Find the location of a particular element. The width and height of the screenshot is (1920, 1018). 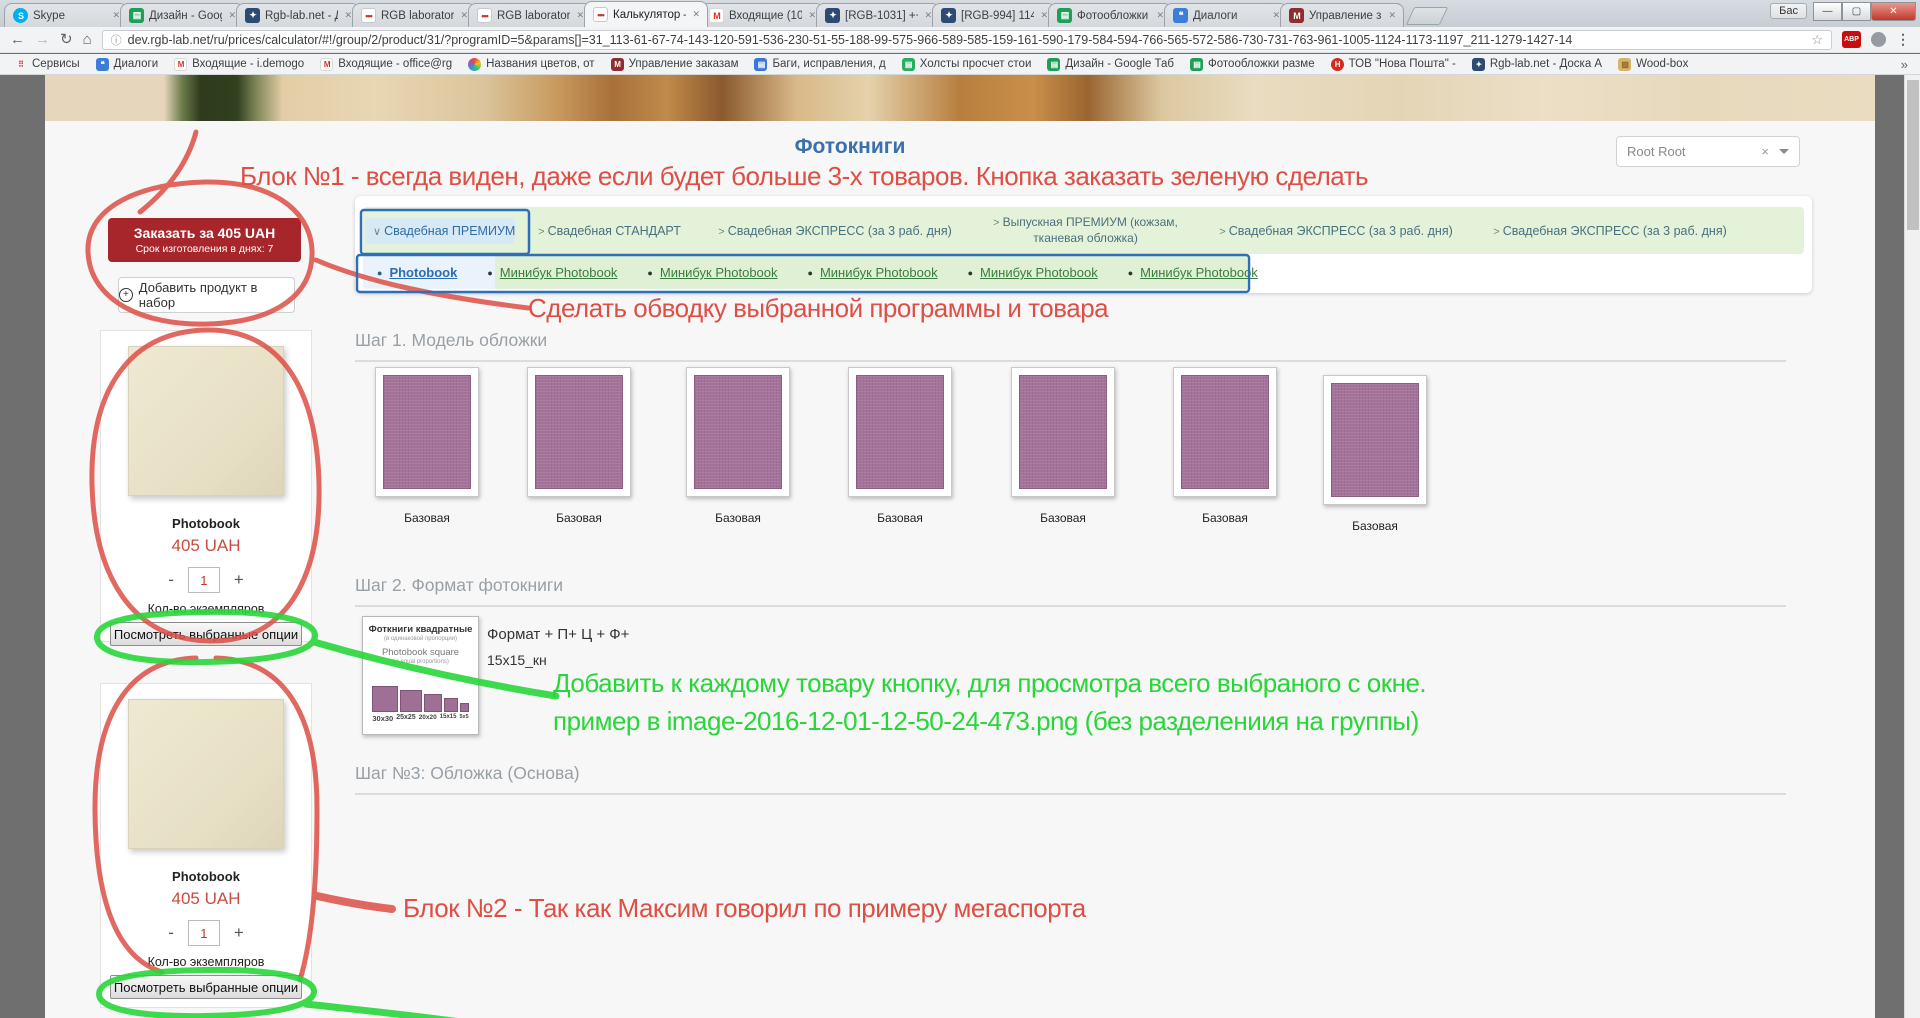

new-tab-button is located at coordinates (1427, 16).